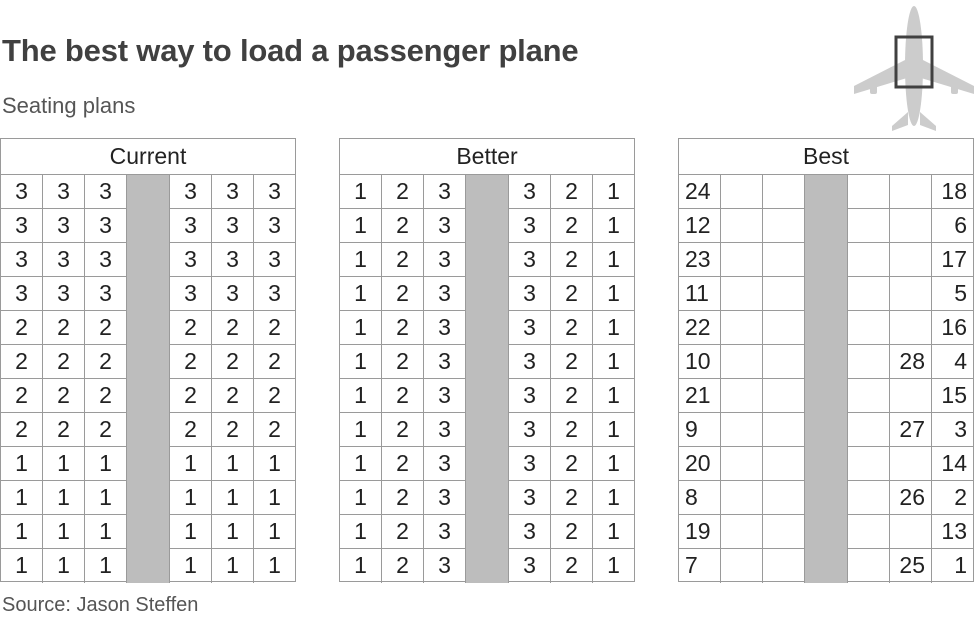 This screenshot has width=976, height=631. I want to click on seat-cell: 27, so click(911, 430).